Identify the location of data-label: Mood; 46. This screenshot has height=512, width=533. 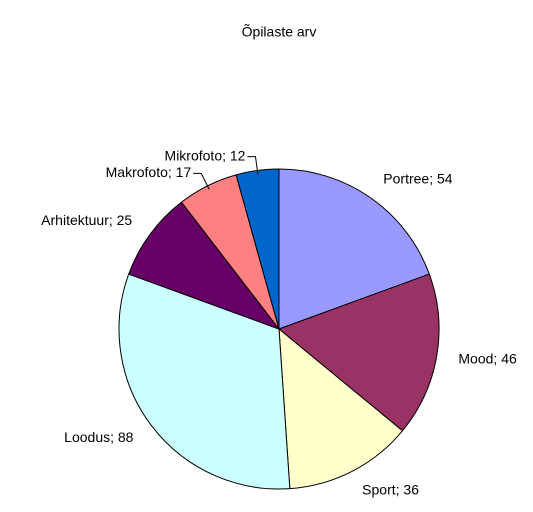
(487, 358).